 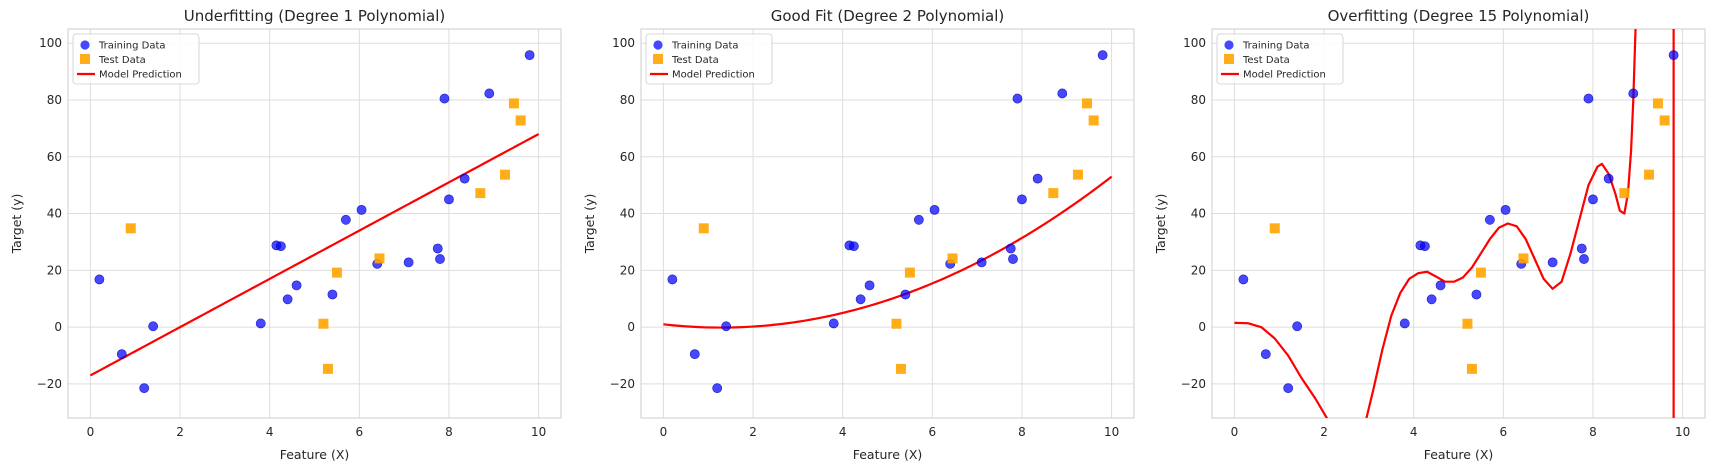 What do you see at coordinates (622, 384) in the screenshot?
I see `y-tick-label: −20` at bounding box center [622, 384].